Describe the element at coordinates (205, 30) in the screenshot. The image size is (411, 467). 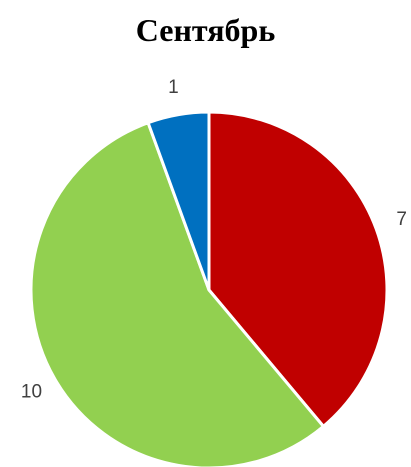
I see `chart-title: Сентябрь` at that location.